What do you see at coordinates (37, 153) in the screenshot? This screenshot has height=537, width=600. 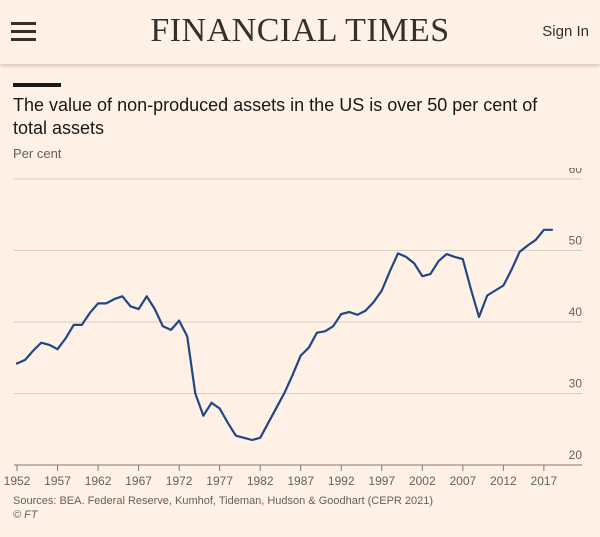 I see `y-axis-label: Per cent` at bounding box center [37, 153].